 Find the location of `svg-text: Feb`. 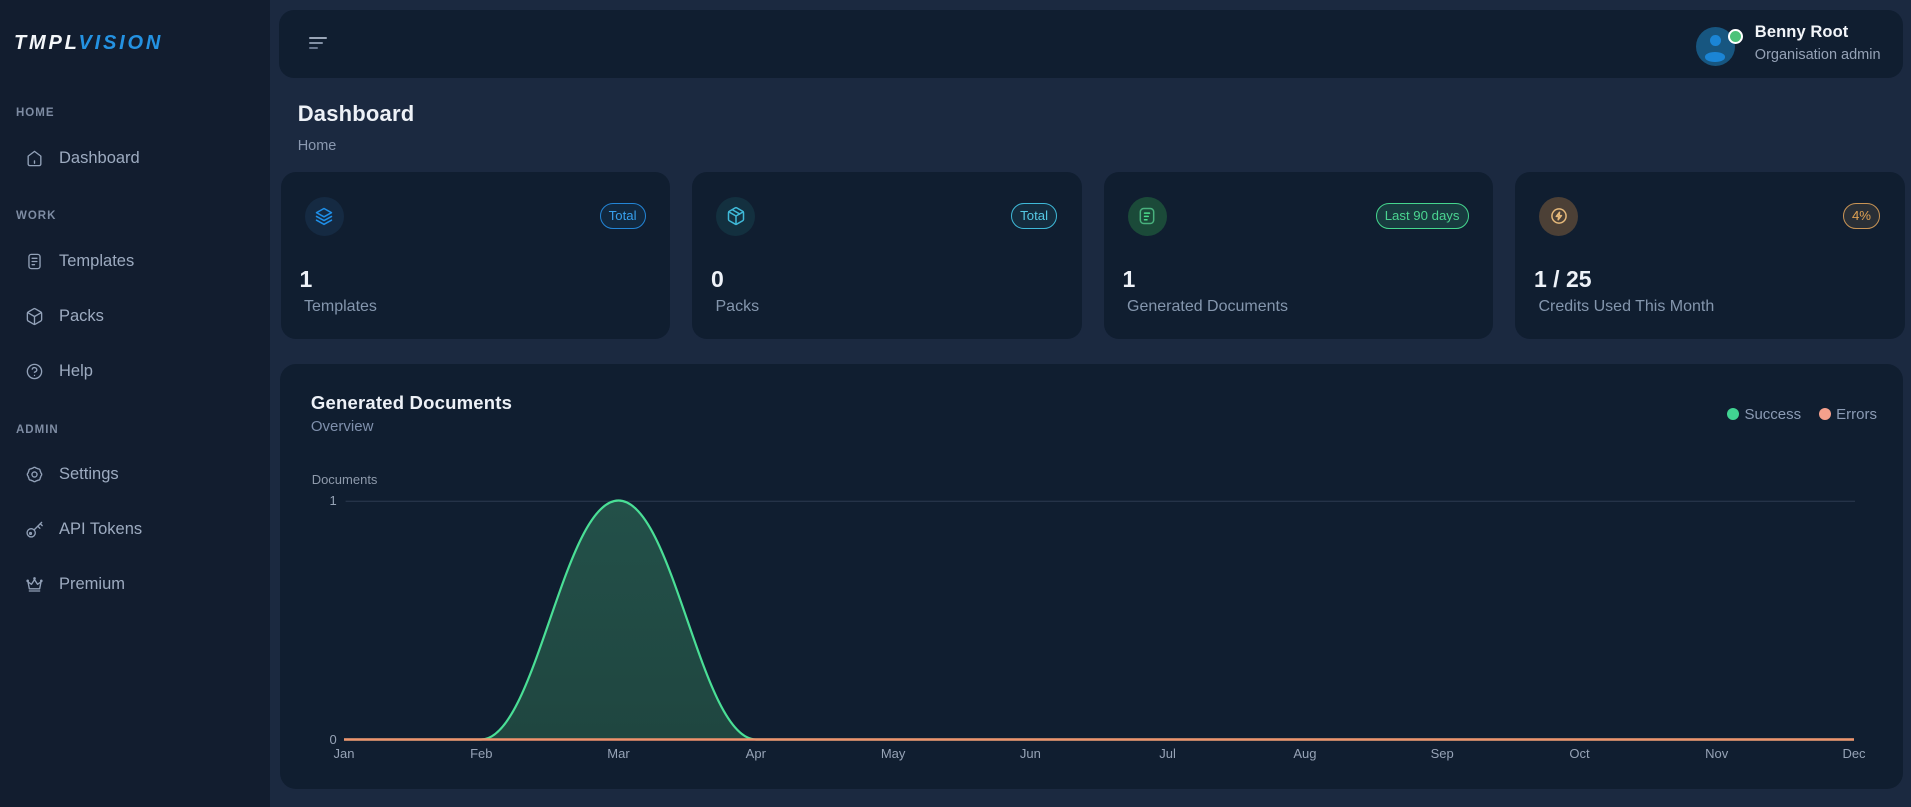

svg-text: Feb is located at coordinates (481, 752).